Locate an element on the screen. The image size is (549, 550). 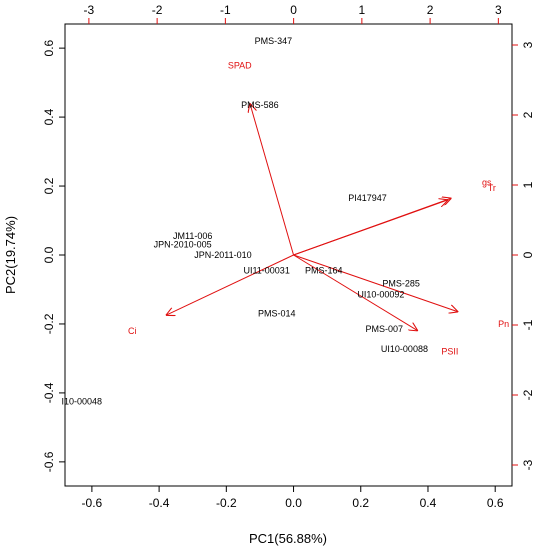
observation-label: PMS-007 is located at coordinates (385, 329).